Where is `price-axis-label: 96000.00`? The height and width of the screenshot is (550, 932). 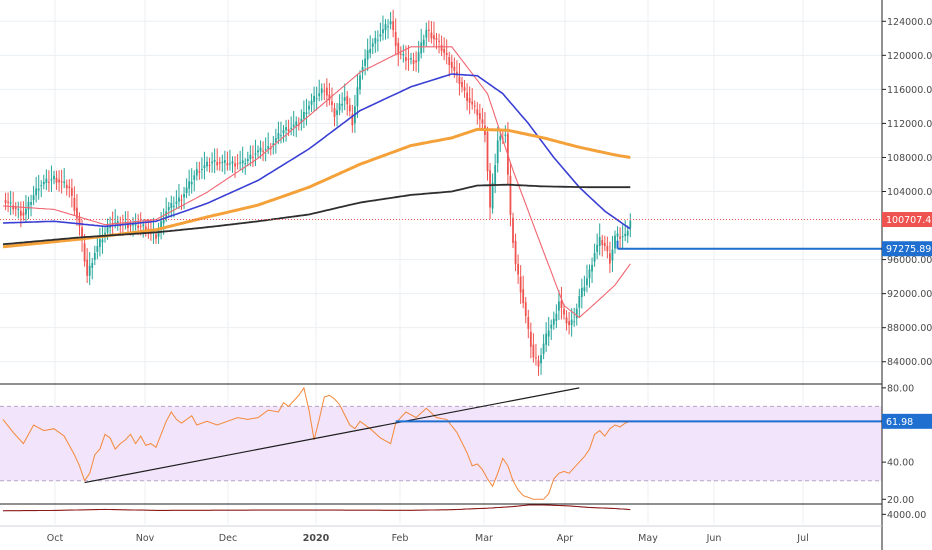 price-axis-label: 96000.00 is located at coordinates (909, 260).